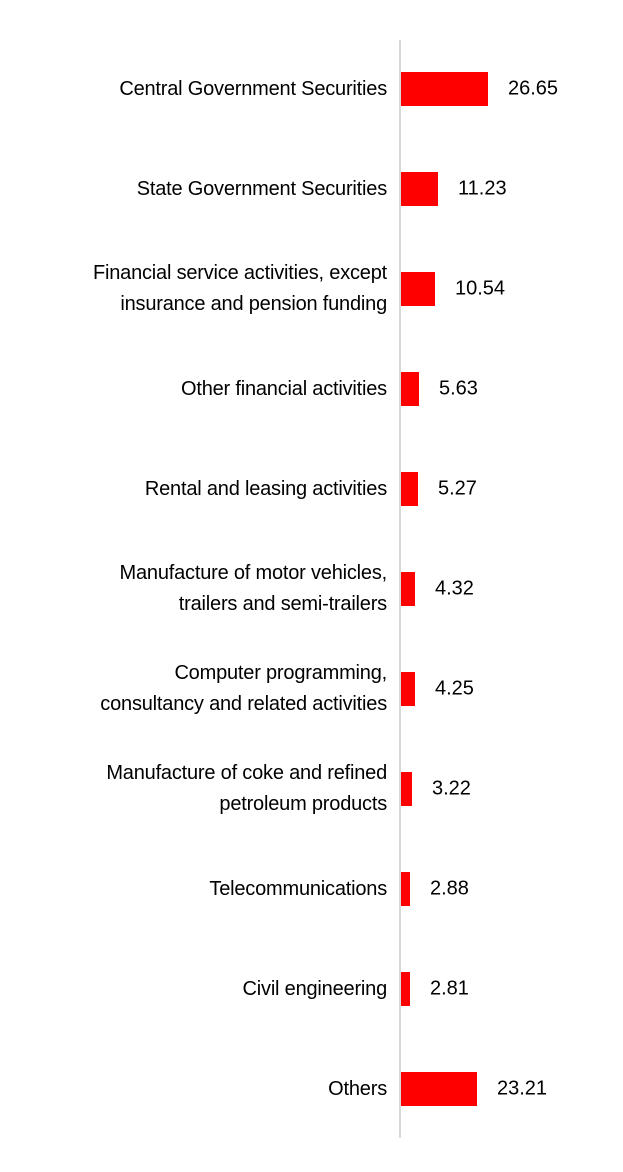  Describe the element at coordinates (457, 488) in the screenshot. I see `value-label: 5.27` at that location.